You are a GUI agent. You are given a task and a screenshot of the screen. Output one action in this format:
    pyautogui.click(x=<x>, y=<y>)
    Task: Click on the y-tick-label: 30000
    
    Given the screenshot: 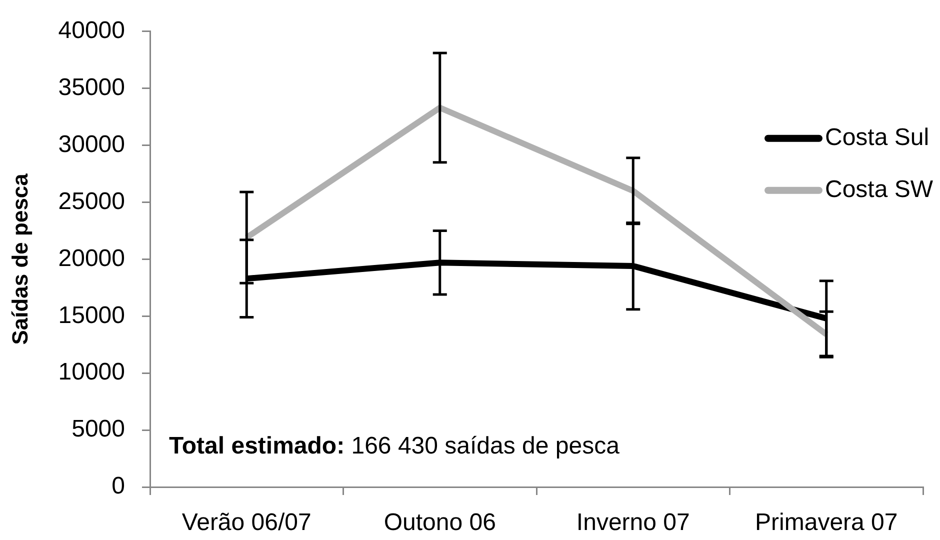 What is the action you would take?
    pyautogui.click(x=91, y=144)
    